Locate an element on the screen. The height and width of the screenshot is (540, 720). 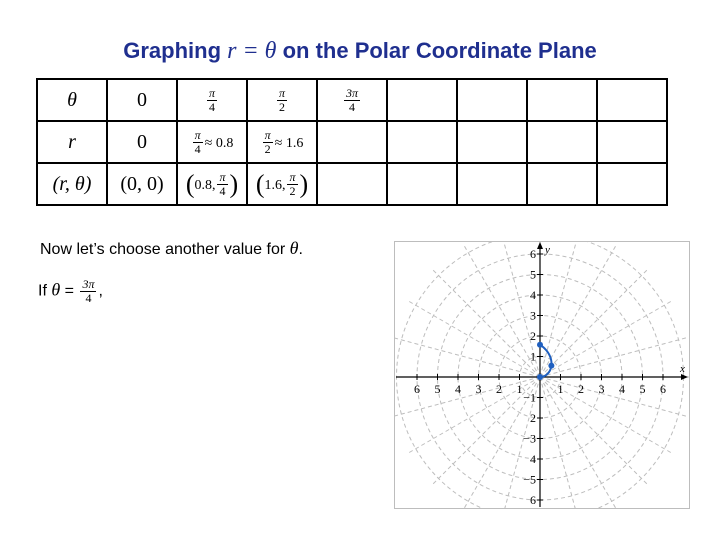
if-fraction: 3π 4 is located at coordinates (88, 291).